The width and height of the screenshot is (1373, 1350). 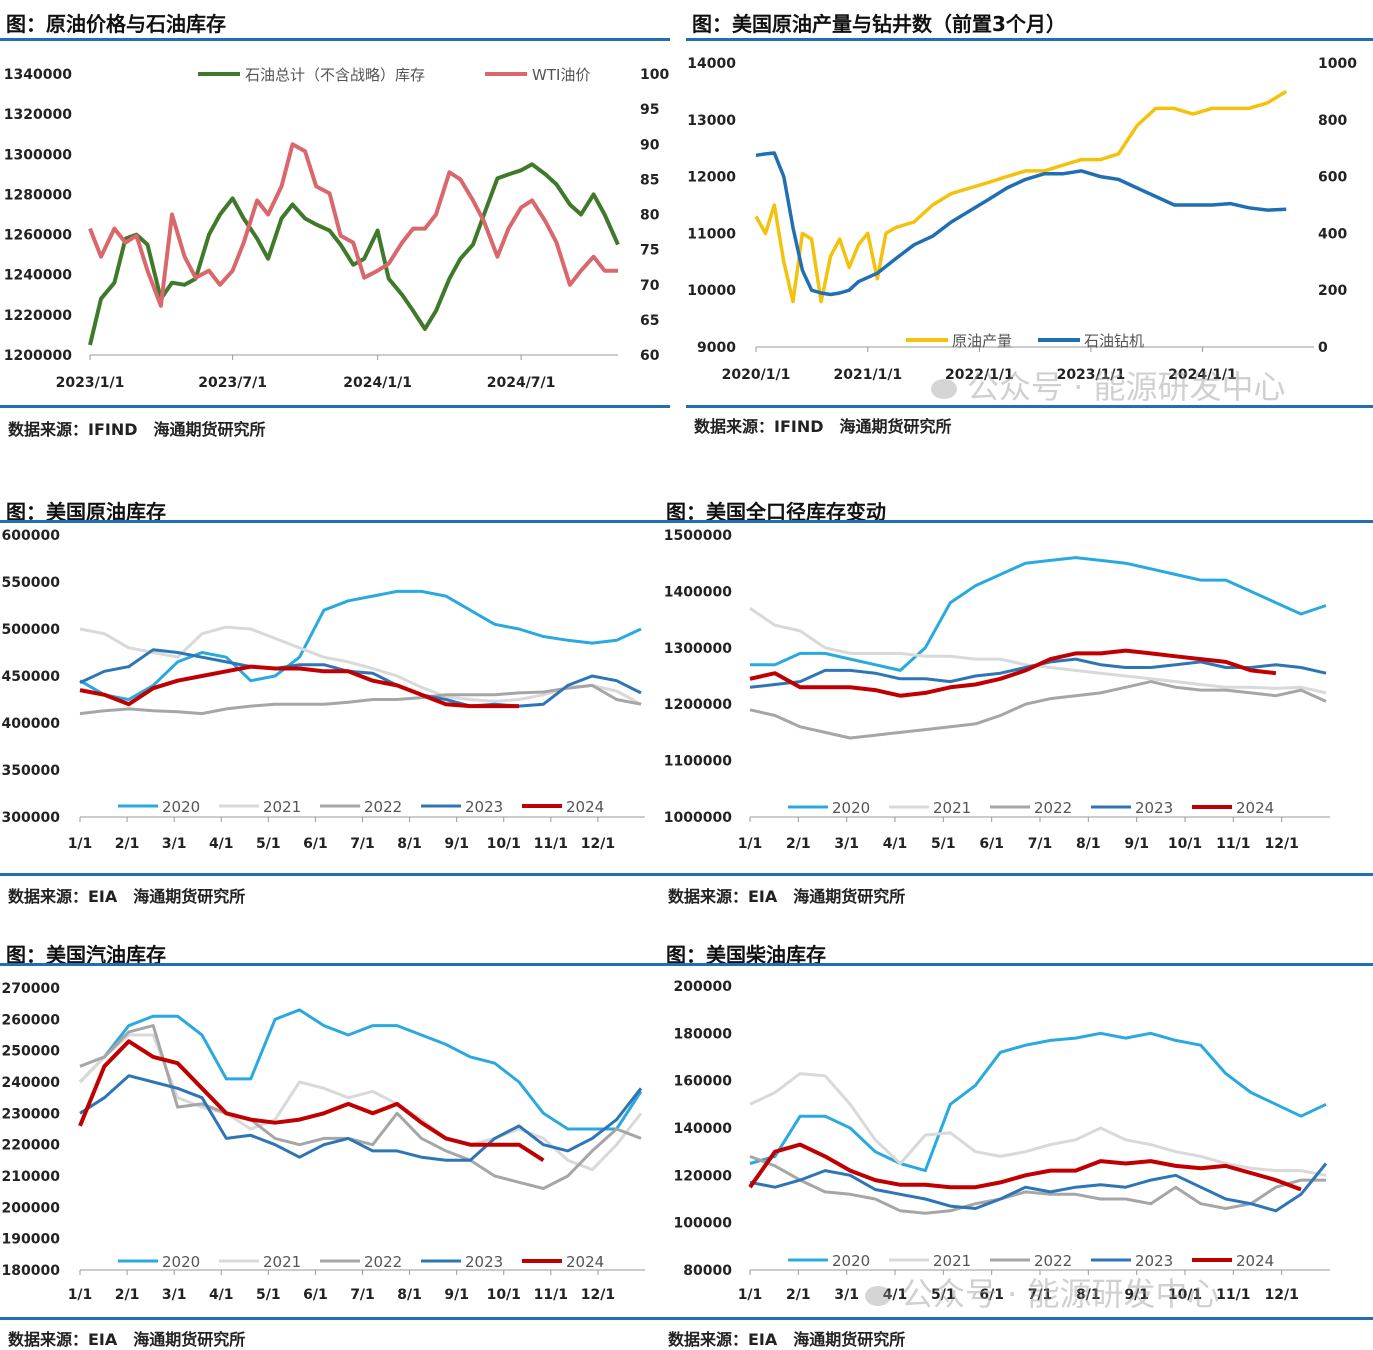 I want to click on y-tick-label: 1400000, so click(x=698, y=592).